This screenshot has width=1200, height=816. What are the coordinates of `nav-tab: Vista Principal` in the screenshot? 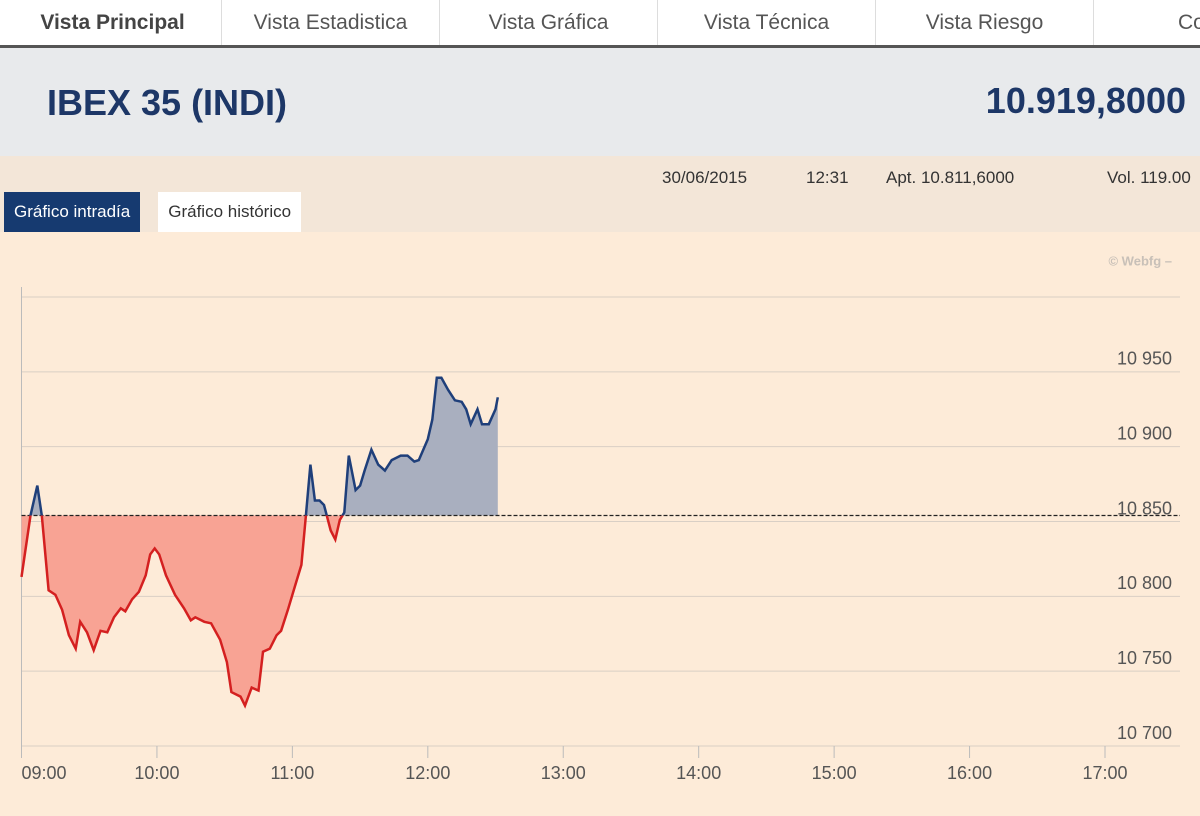 It's located at (113, 22).